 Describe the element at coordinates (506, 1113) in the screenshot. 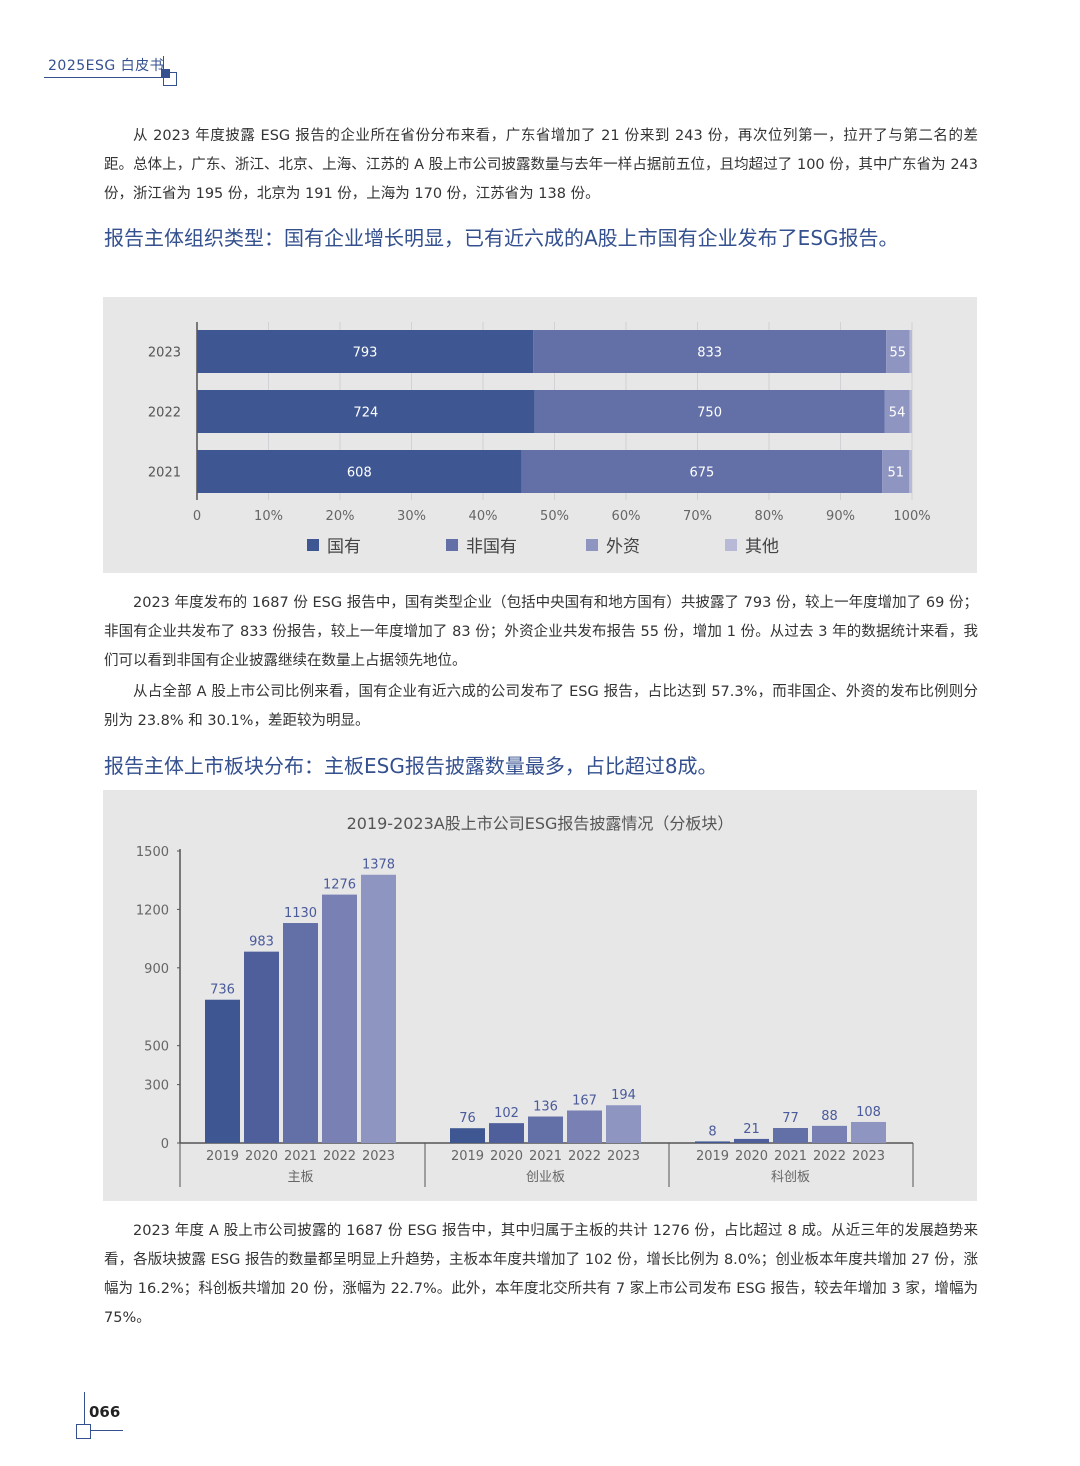

I see `data-label: 102` at that location.